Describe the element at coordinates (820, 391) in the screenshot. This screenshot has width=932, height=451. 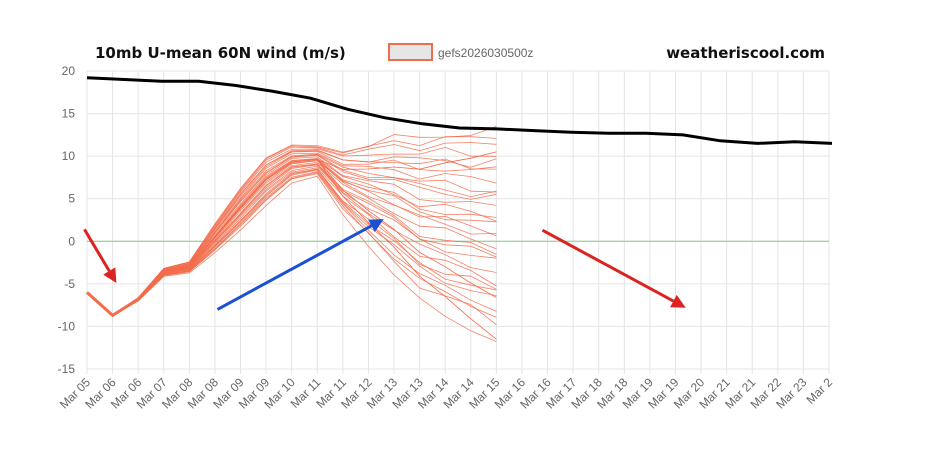
I see `x-tick-label: Mar 2` at that location.